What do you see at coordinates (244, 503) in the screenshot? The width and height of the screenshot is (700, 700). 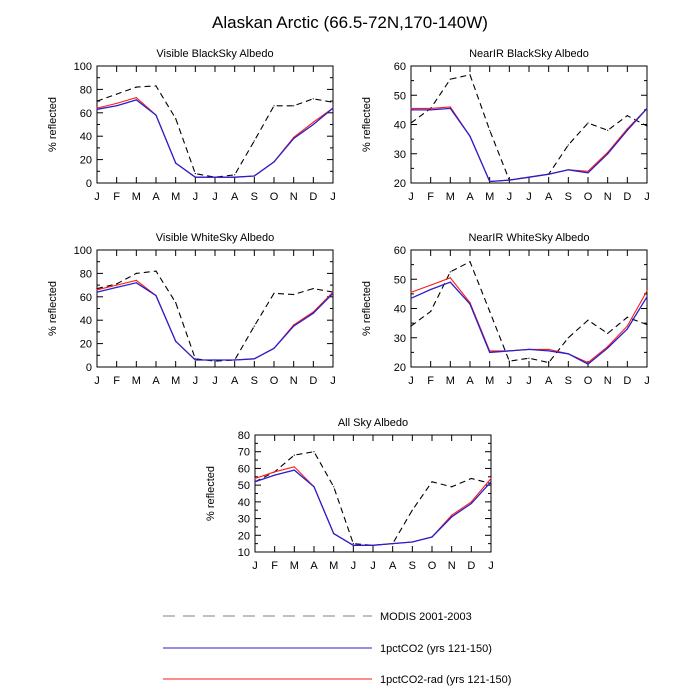 I see `y-tick-label: 40` at bounding box center [244, 503].